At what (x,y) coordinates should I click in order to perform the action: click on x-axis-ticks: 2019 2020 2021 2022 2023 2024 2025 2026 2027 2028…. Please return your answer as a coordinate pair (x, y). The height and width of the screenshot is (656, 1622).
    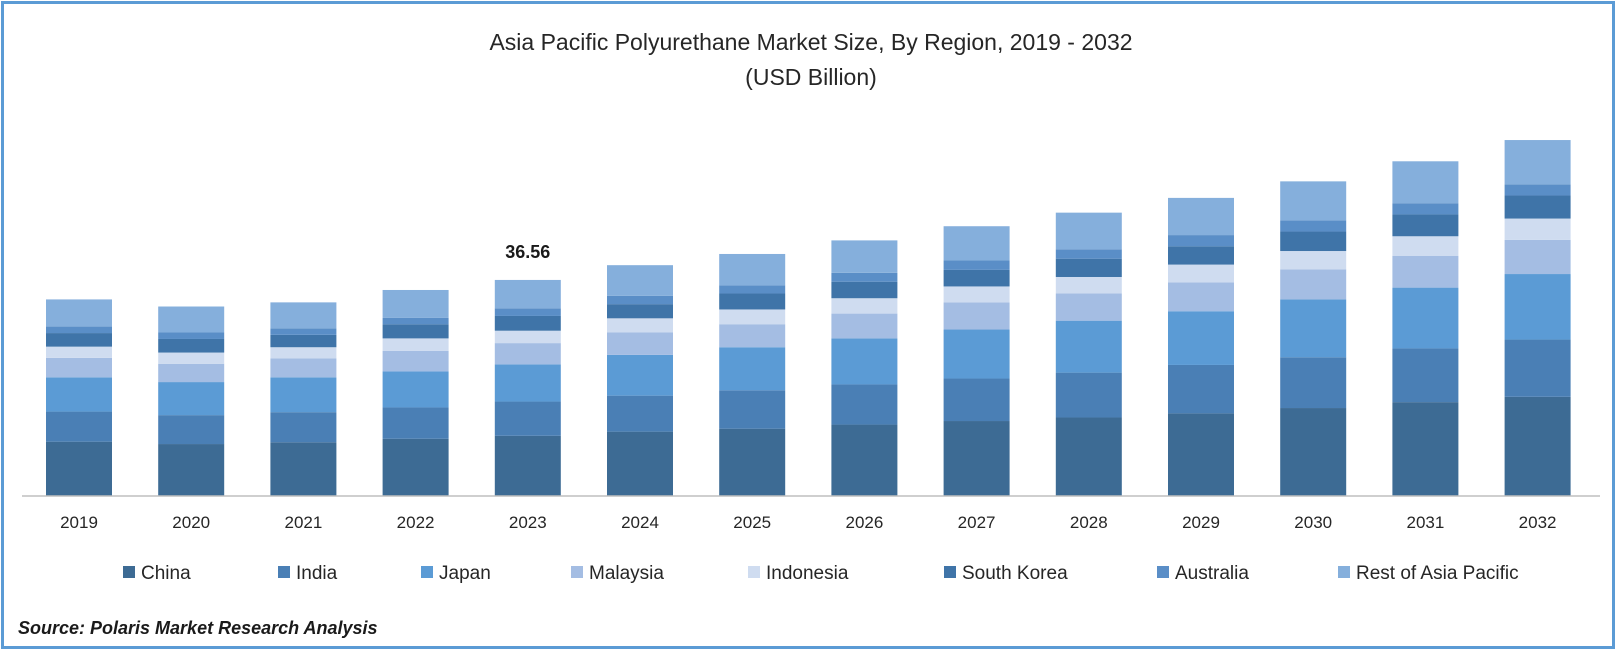
    Looking at the image, I should click on (808, 522).